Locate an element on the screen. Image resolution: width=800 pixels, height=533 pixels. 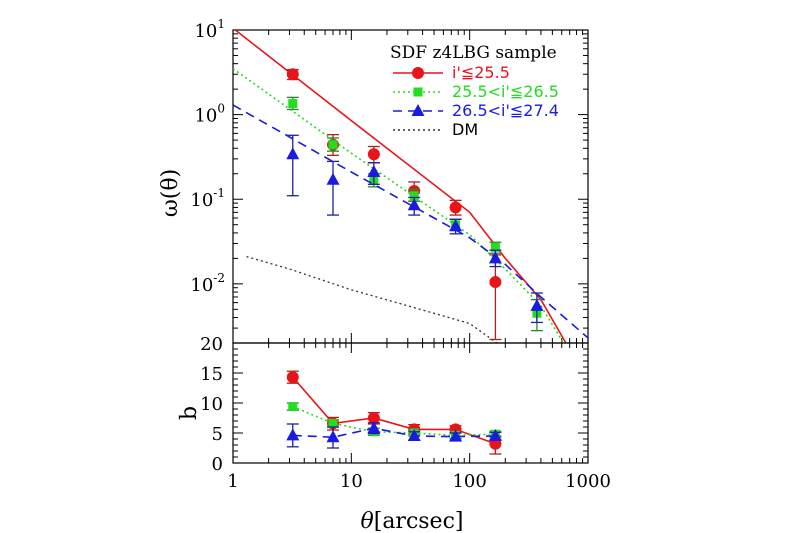
x-axis: 1 10 100 1000 is located at coordinates (419, 481).